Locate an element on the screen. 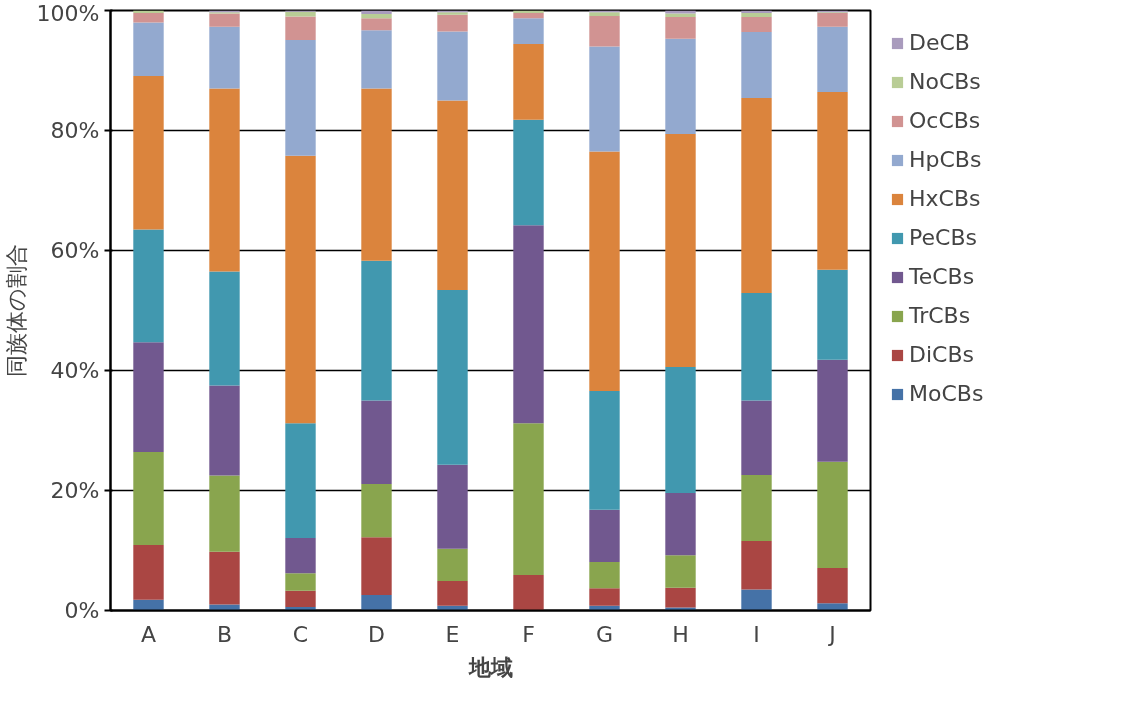 The width and height of the screenshot is (1131, 727). y-tick-label: 40% is located at coordinates (75, 370).